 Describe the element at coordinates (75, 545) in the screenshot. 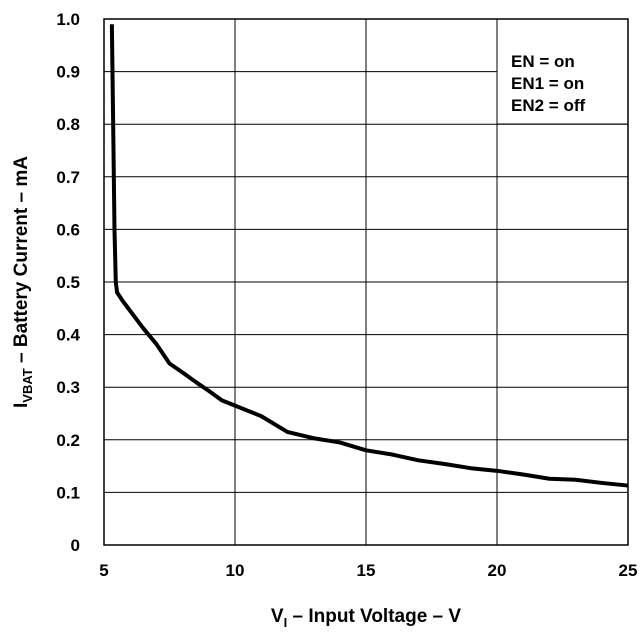

I see `y-tick-label-0: 0` at that location.